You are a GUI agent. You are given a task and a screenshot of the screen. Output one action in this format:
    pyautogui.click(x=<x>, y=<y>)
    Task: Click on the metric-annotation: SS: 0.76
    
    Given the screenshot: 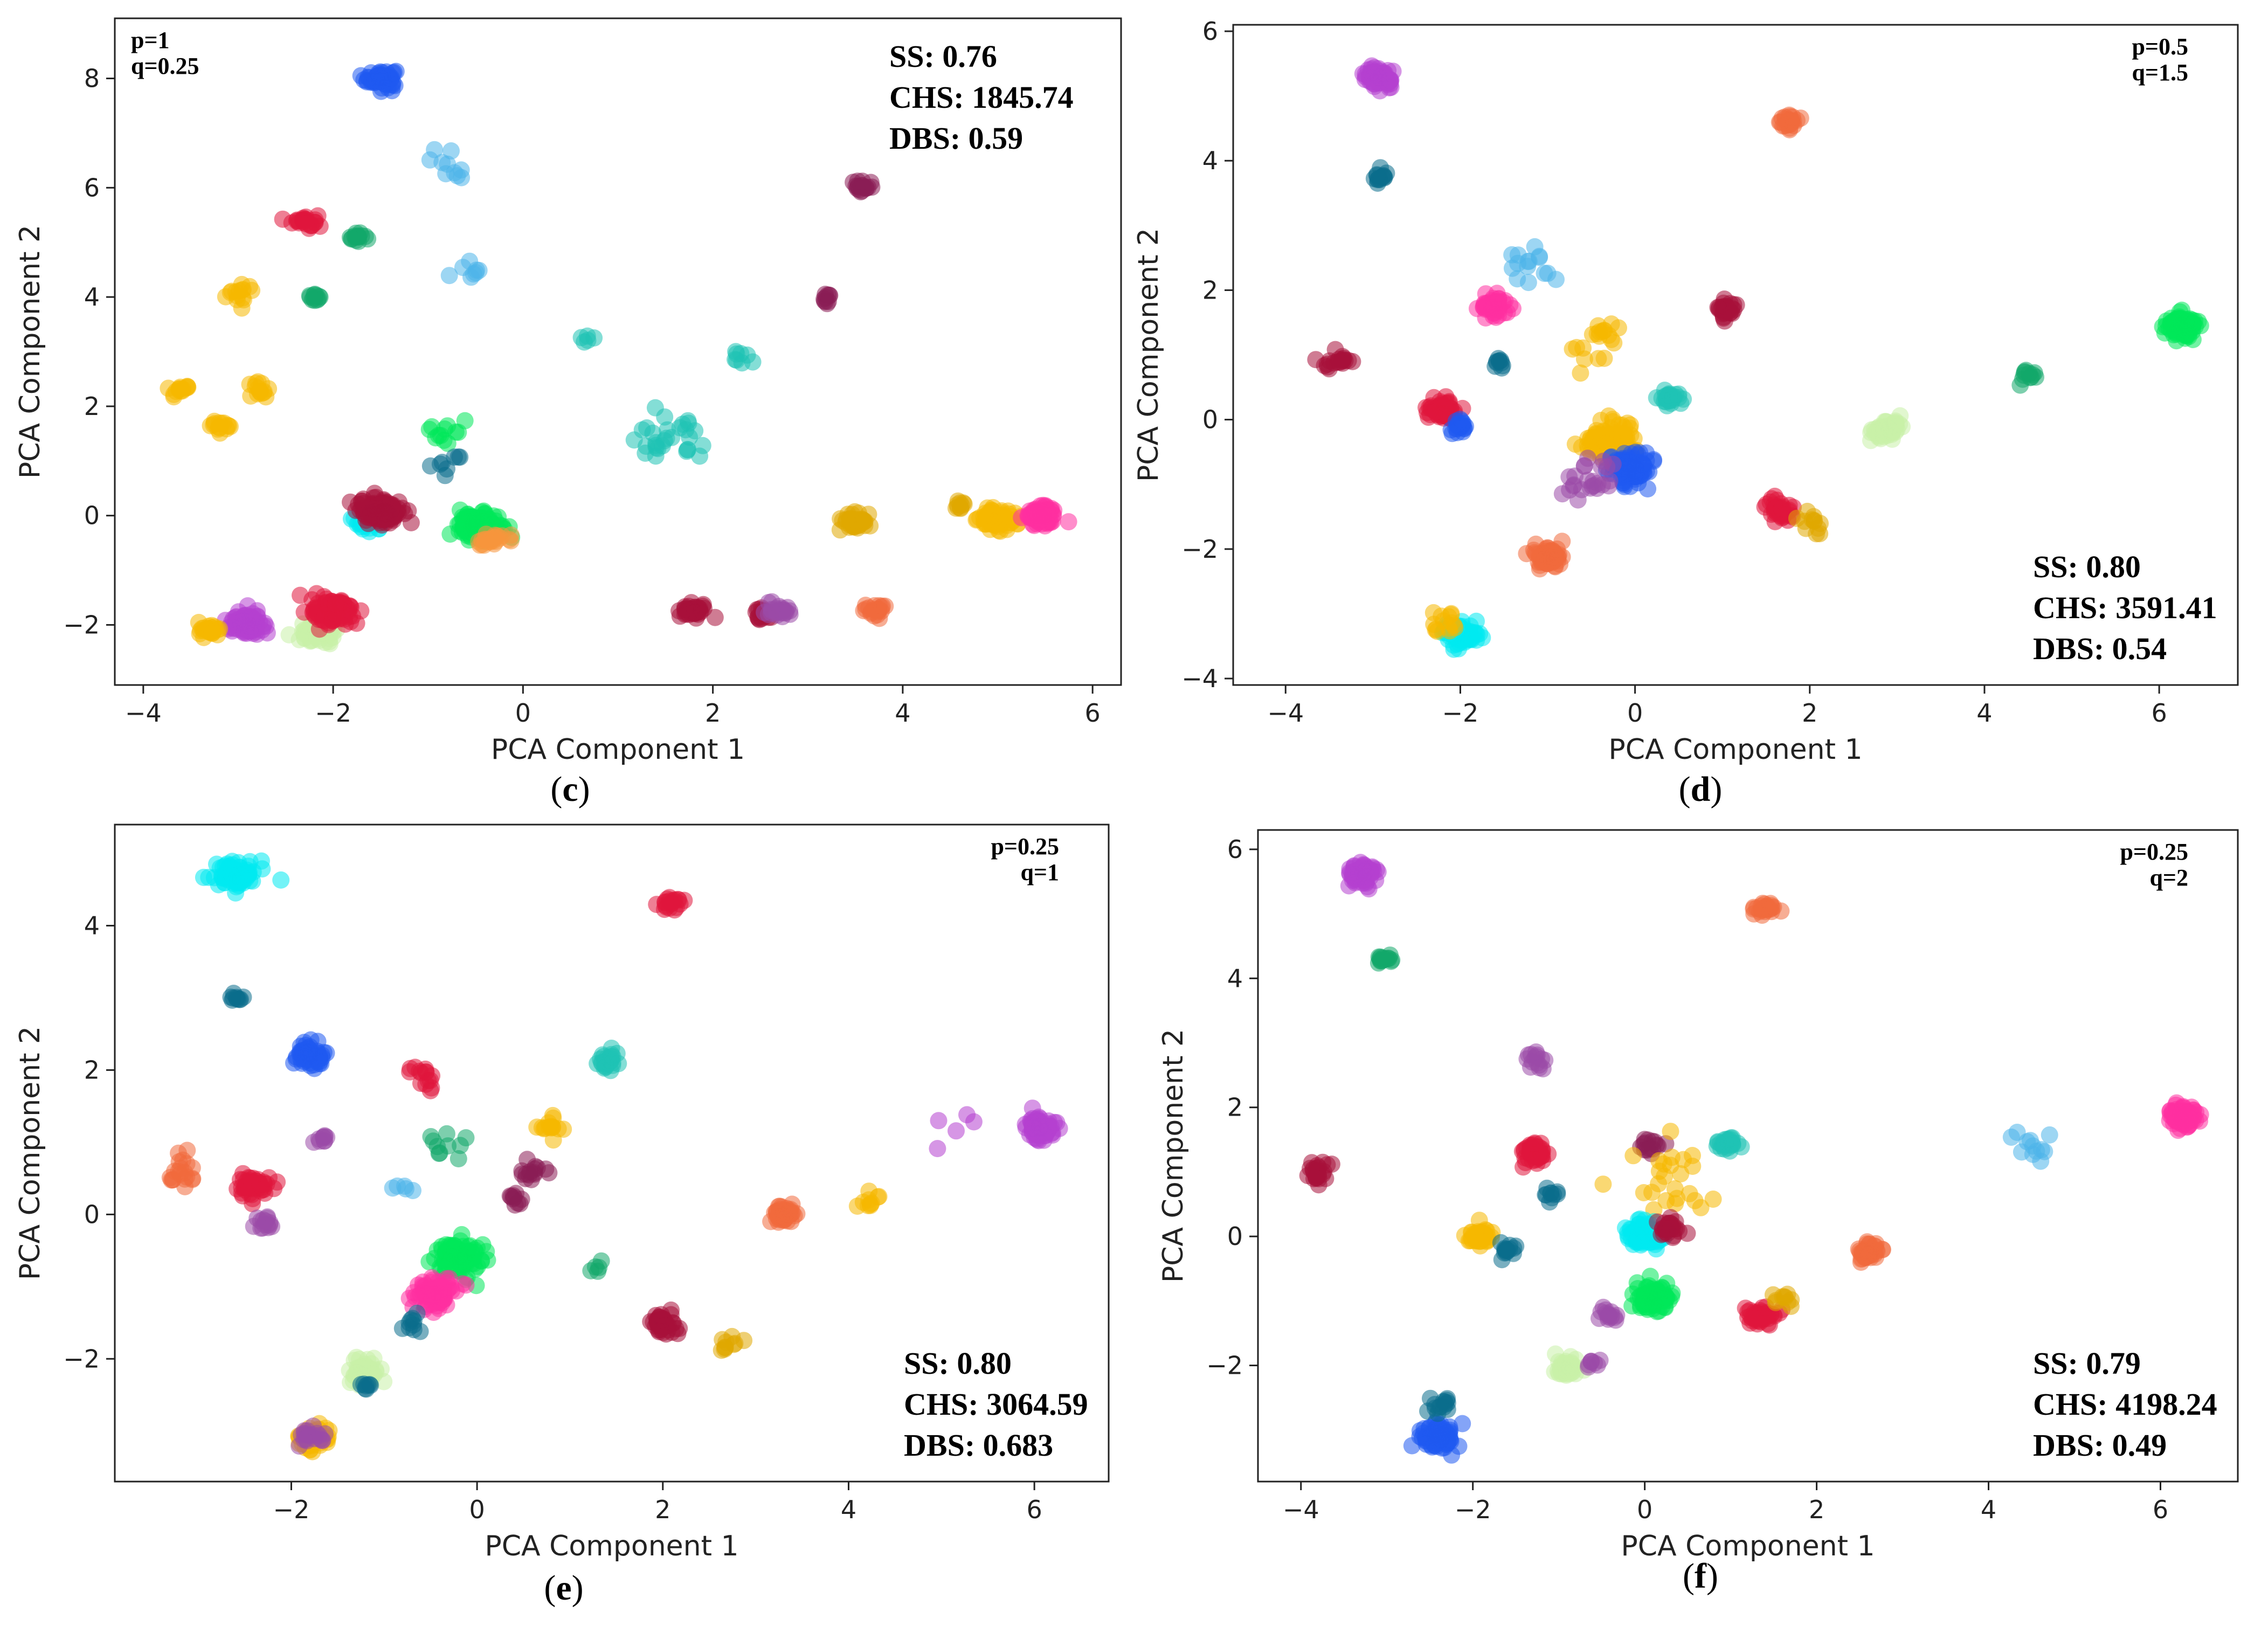 What is the action you would take?
    pyautogui.click(x=943, y=57)
    